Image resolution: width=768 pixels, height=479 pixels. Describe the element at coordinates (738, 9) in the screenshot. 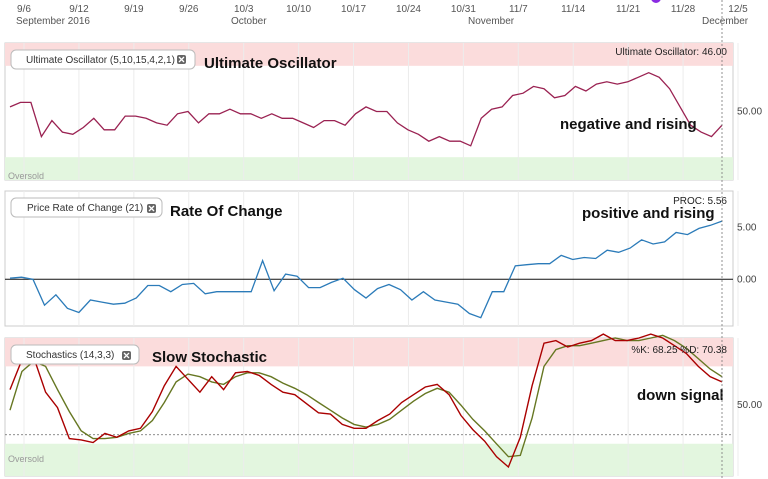

I see `date-tick-label: 12/5` at that location.